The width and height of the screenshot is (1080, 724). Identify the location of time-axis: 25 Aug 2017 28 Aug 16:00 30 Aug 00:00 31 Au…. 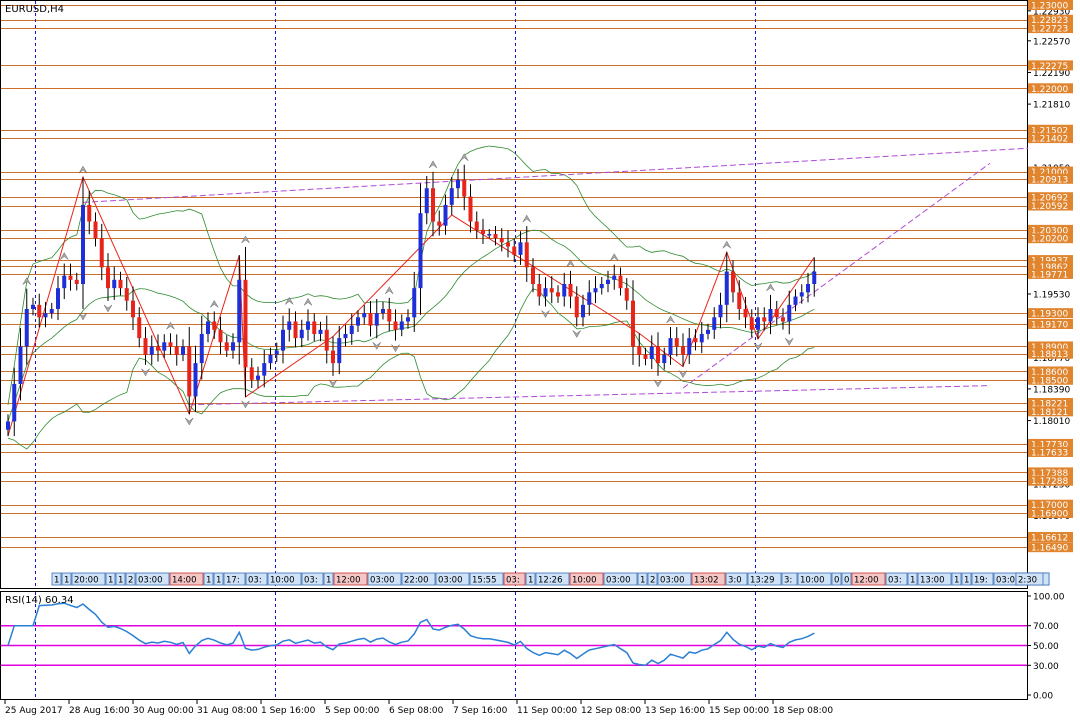
(418, 708).